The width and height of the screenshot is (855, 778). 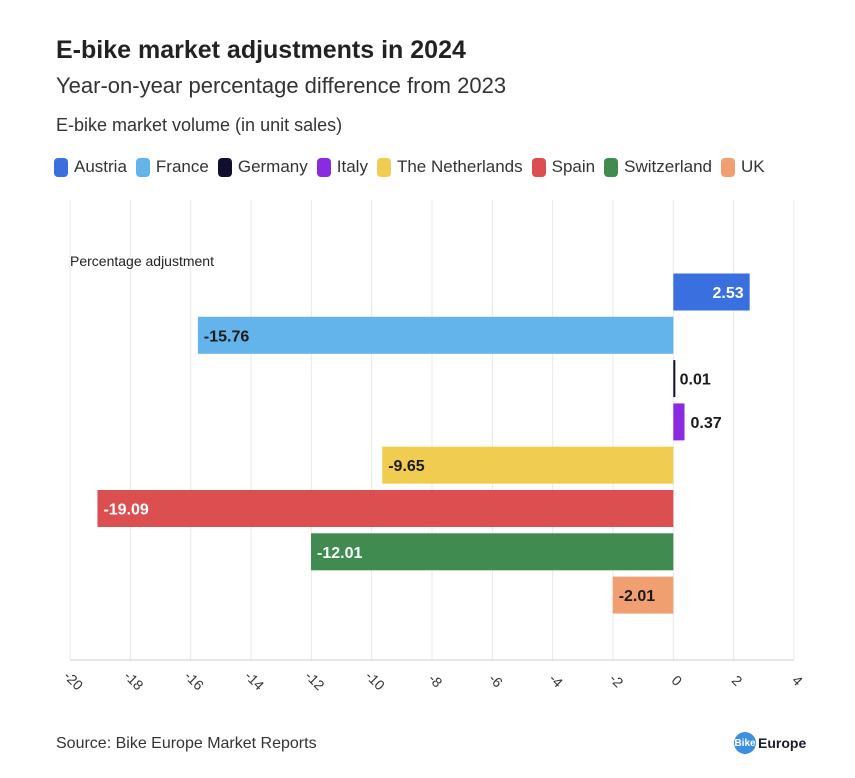 I want to click on data-label: 0.37, so click(x=705, y=423).